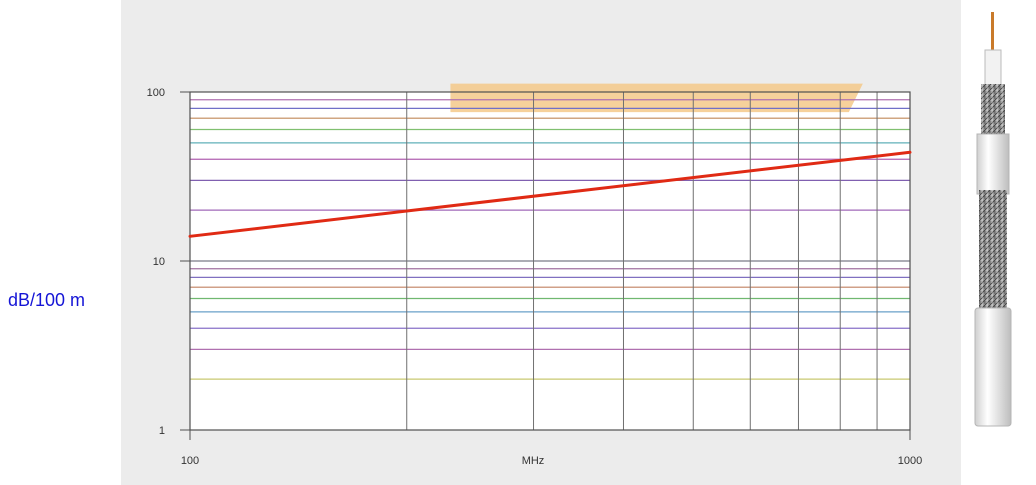 Image resolution: width=1036 pixels, height=485 pixels. I want to click on cable-foil, so click(993, 111).